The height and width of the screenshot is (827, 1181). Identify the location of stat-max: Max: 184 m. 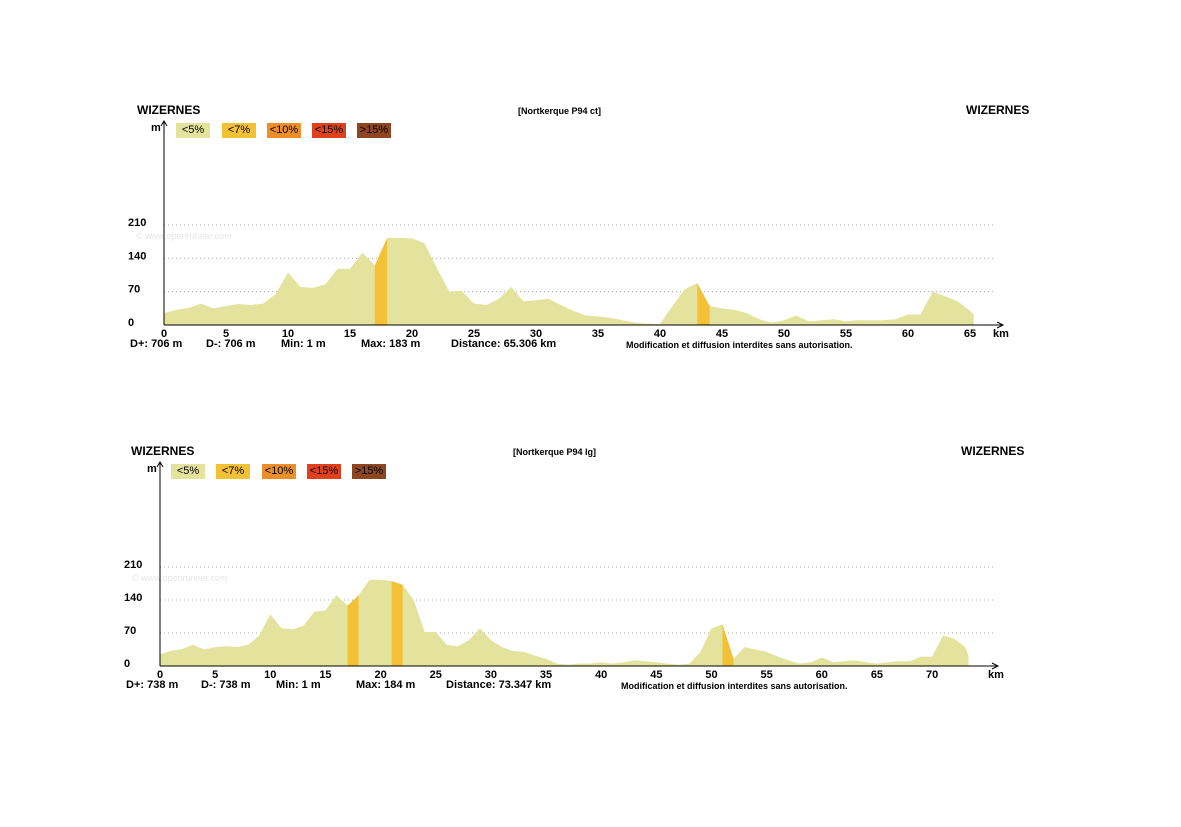
(386, 685).